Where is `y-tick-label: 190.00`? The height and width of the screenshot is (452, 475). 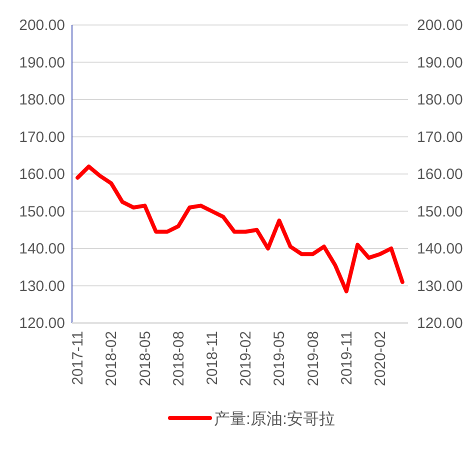 y-tick-label: 190.00 is located at coordinates (42, 63).